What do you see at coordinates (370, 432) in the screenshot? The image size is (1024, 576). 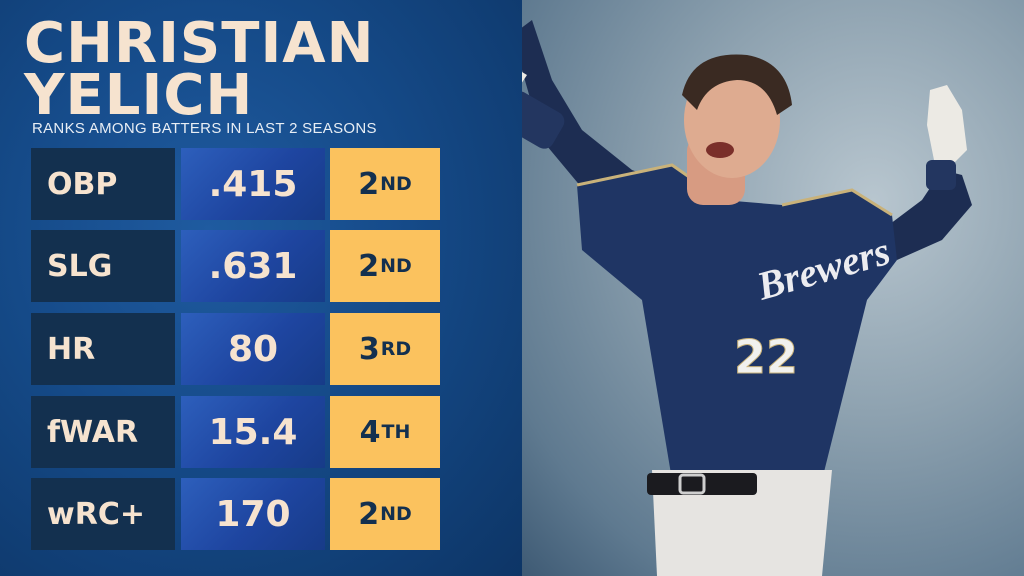 I see `rank-number: 4` at bounding box center [370, 432].